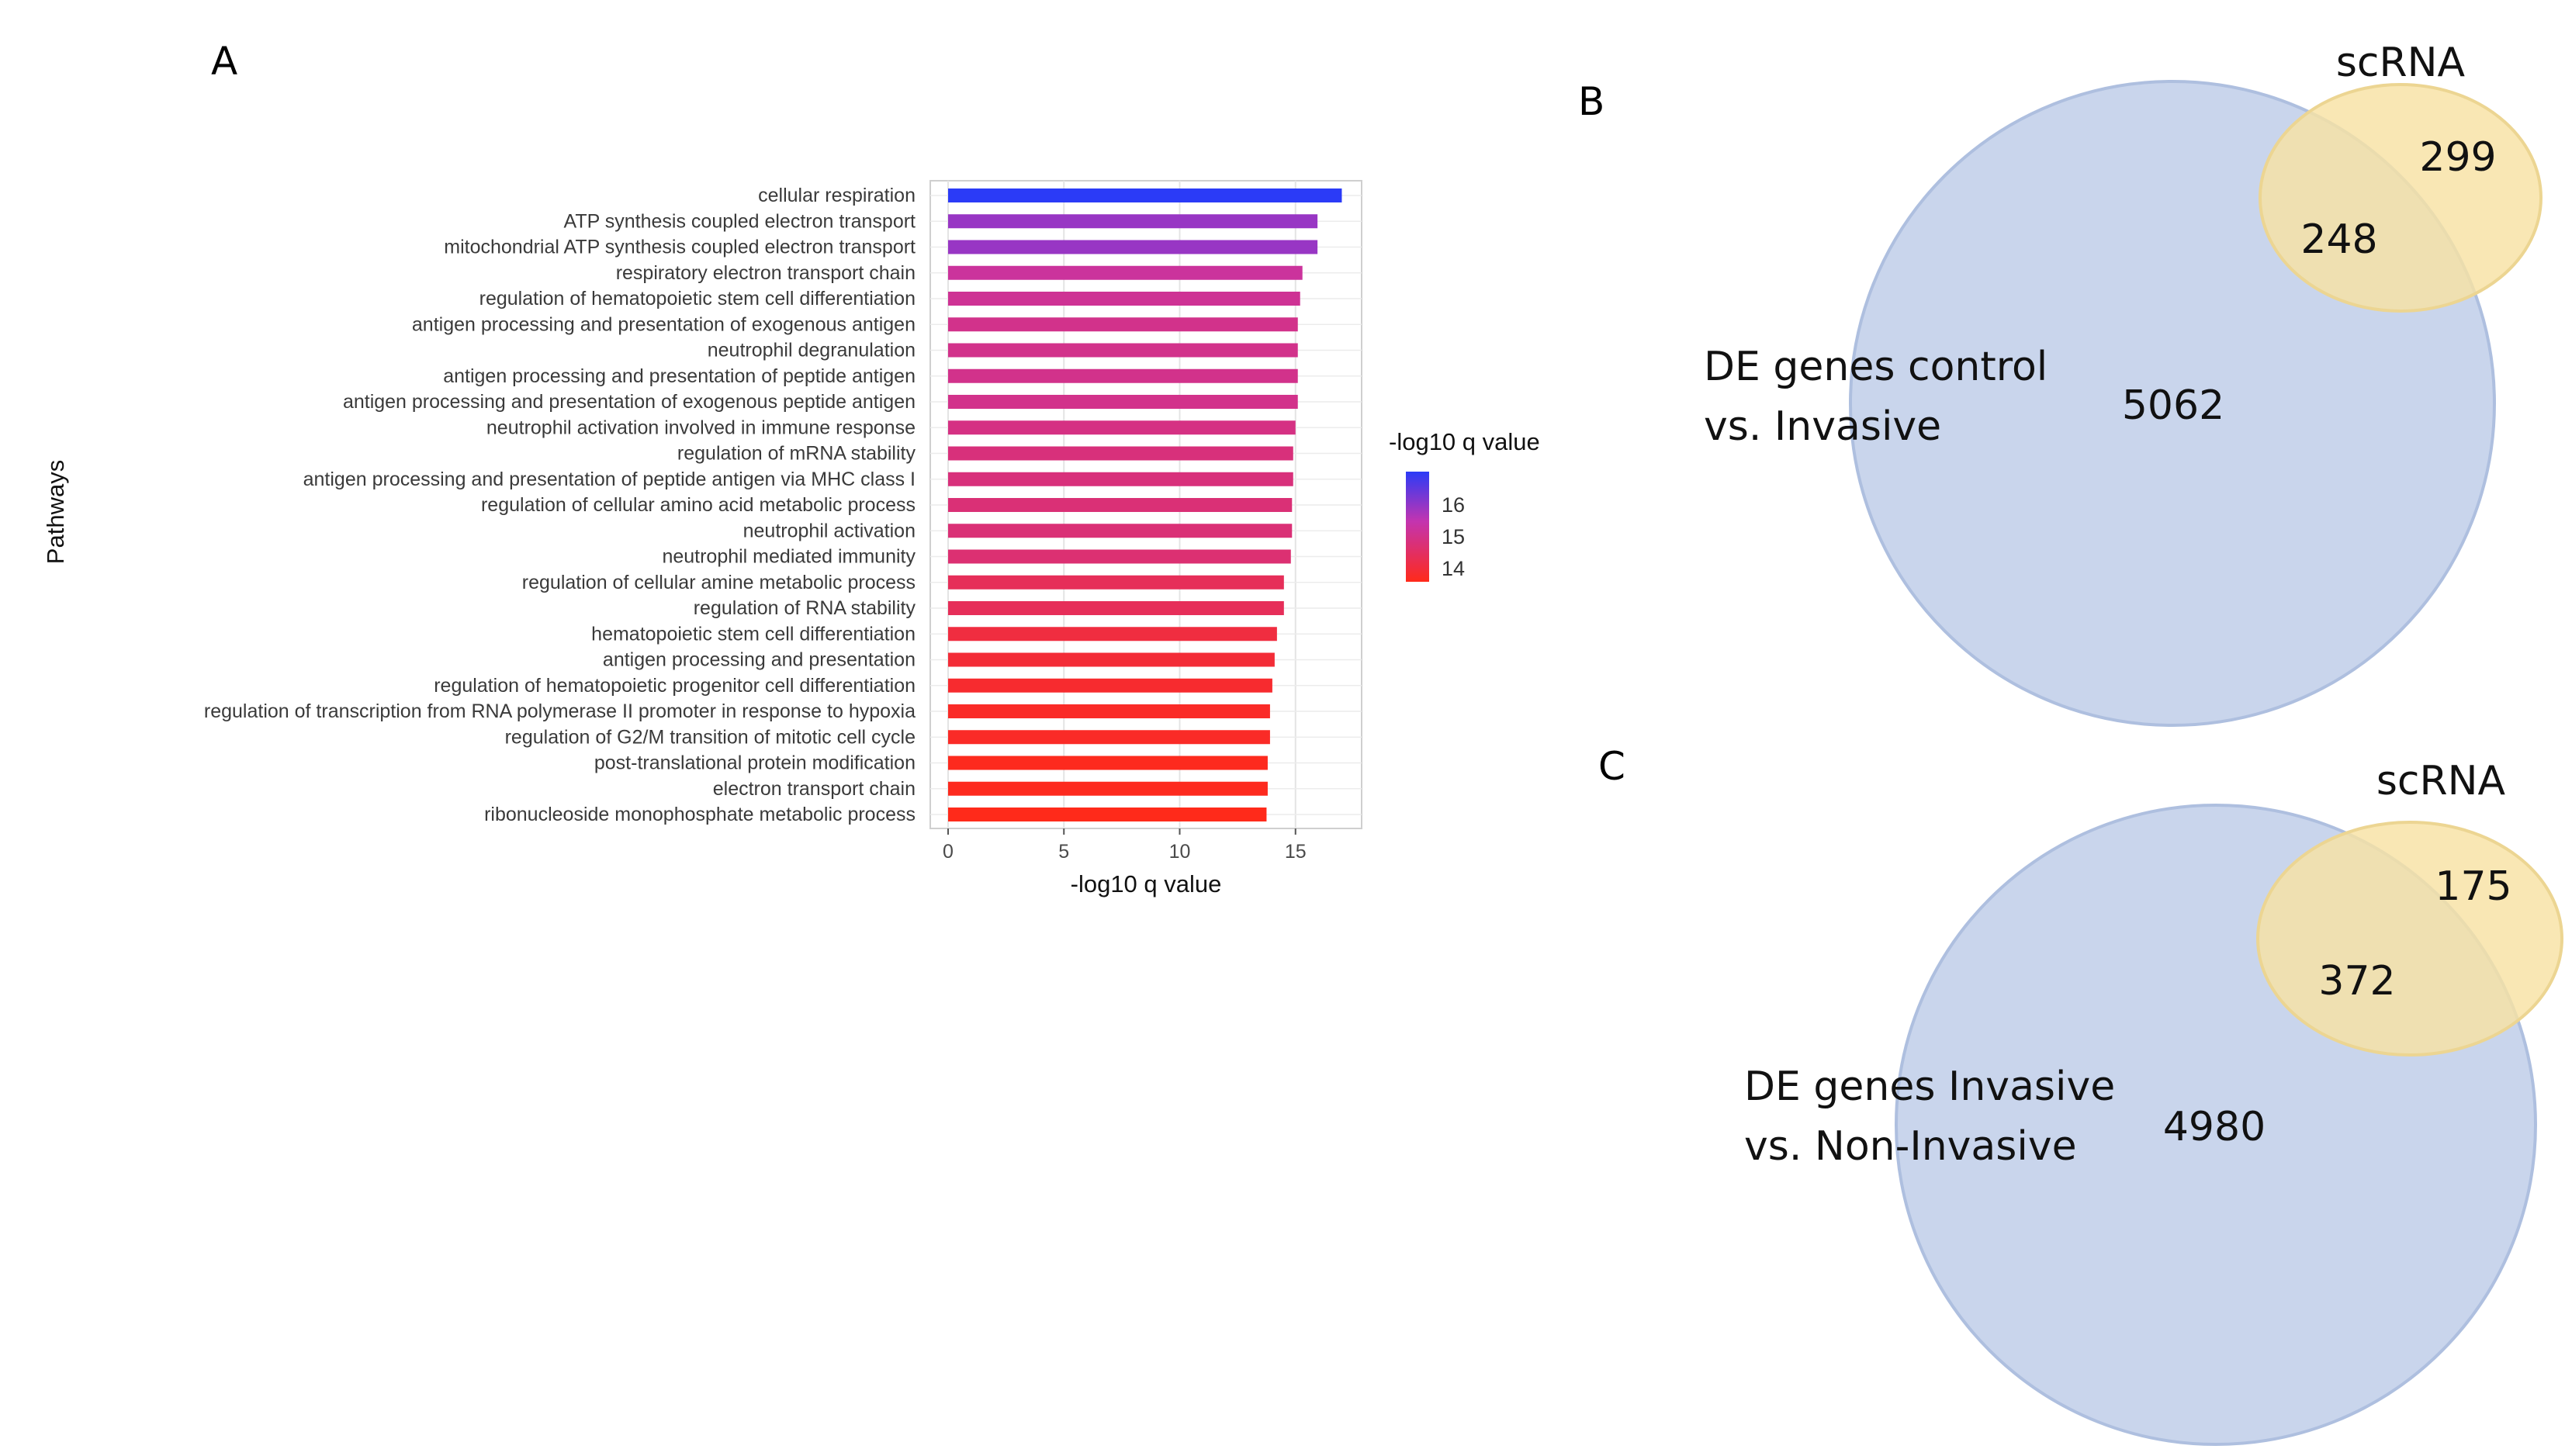 Image resolution: width=2565 pixels, height=1456 pixels. I want to click on category-label: neutrophil mediated immunity, so click(789, 557).